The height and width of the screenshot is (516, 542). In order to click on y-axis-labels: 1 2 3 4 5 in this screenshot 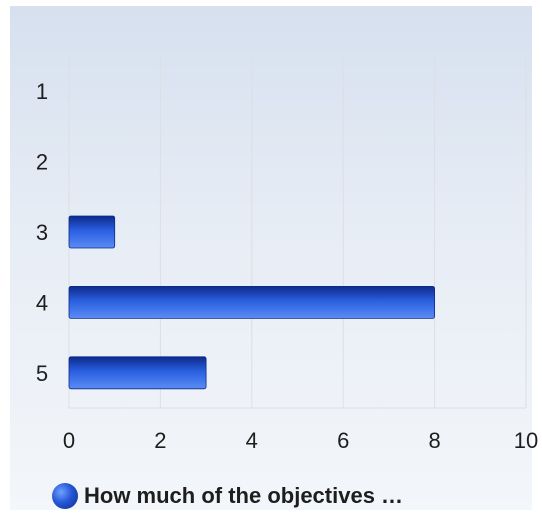, I will do `click(42, 232)`.